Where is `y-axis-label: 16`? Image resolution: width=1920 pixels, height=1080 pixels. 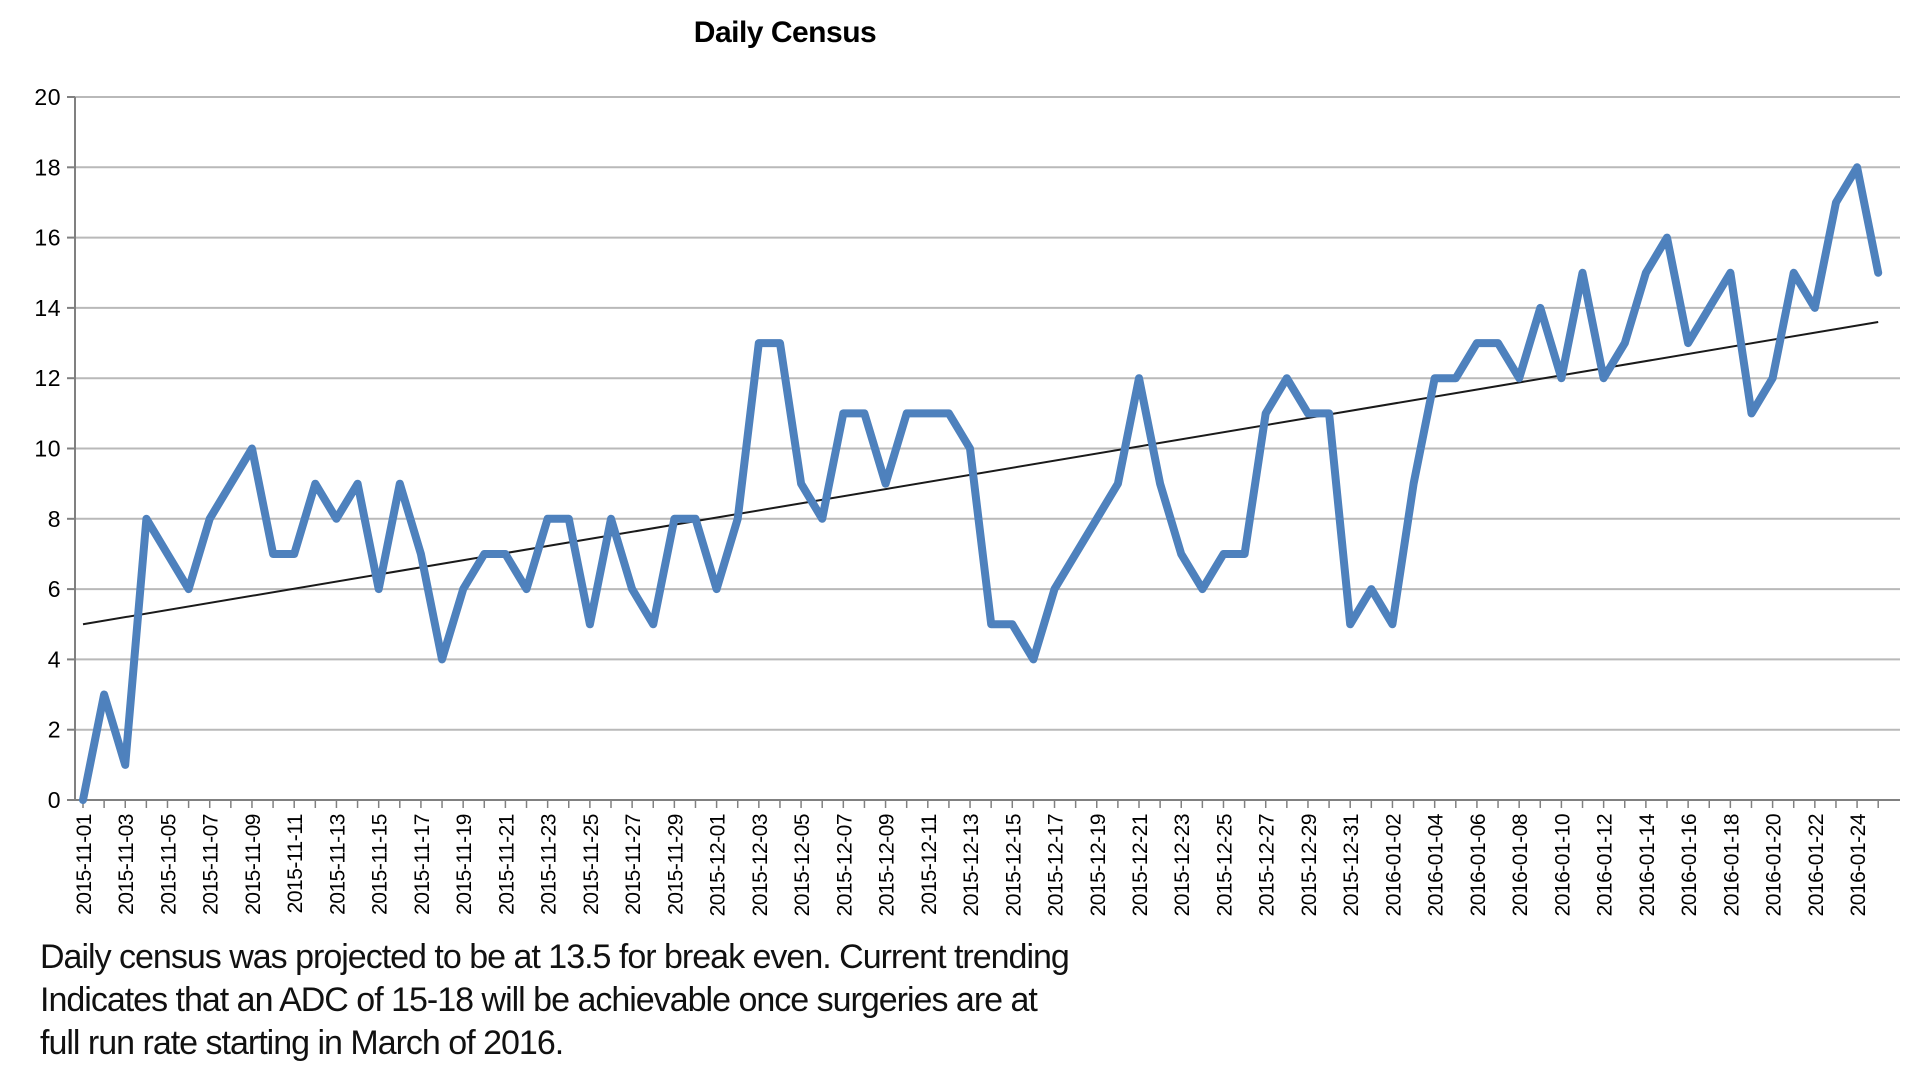
y-axis-label: 16 is located at coordinates (47, 238).